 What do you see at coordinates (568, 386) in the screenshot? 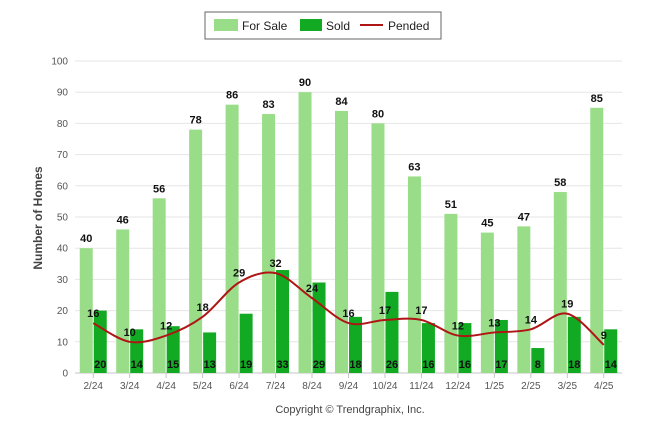
I see `x-tick-label: 3/25` at bounding box center [568, 386].